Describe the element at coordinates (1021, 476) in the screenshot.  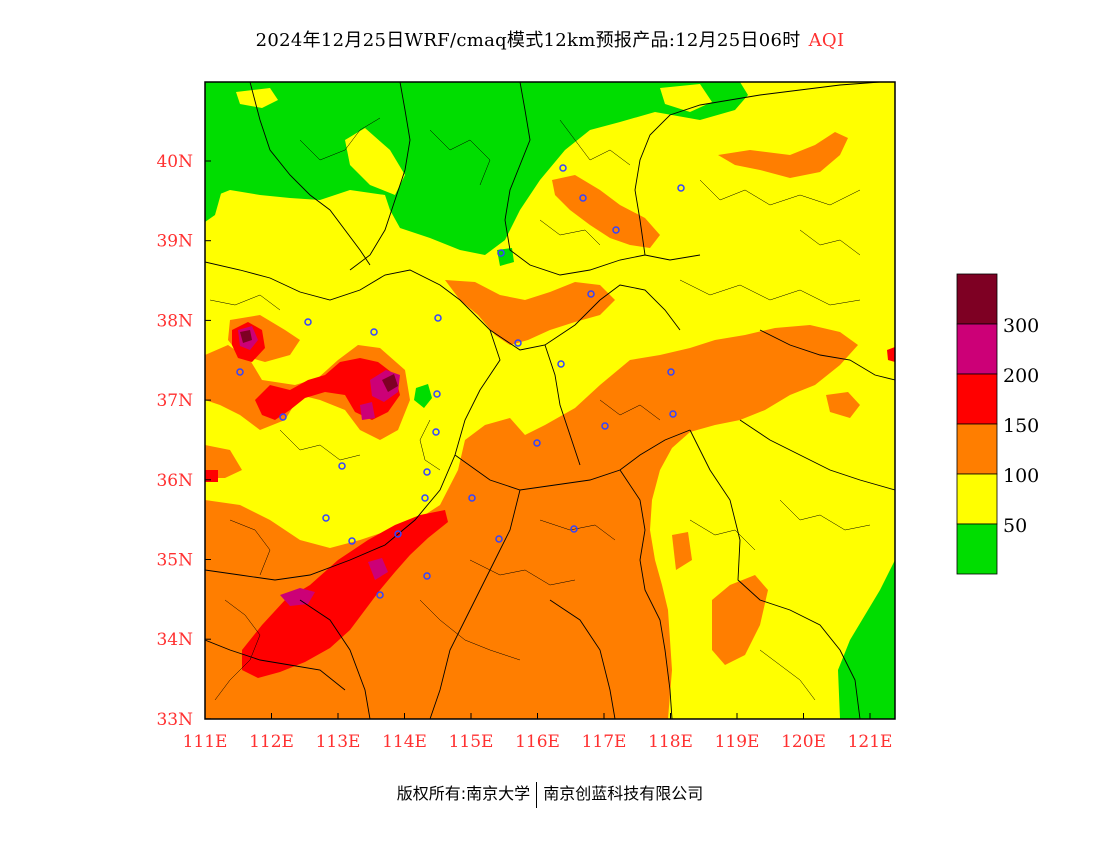
I see `legend-tick-label: 100` at that location.